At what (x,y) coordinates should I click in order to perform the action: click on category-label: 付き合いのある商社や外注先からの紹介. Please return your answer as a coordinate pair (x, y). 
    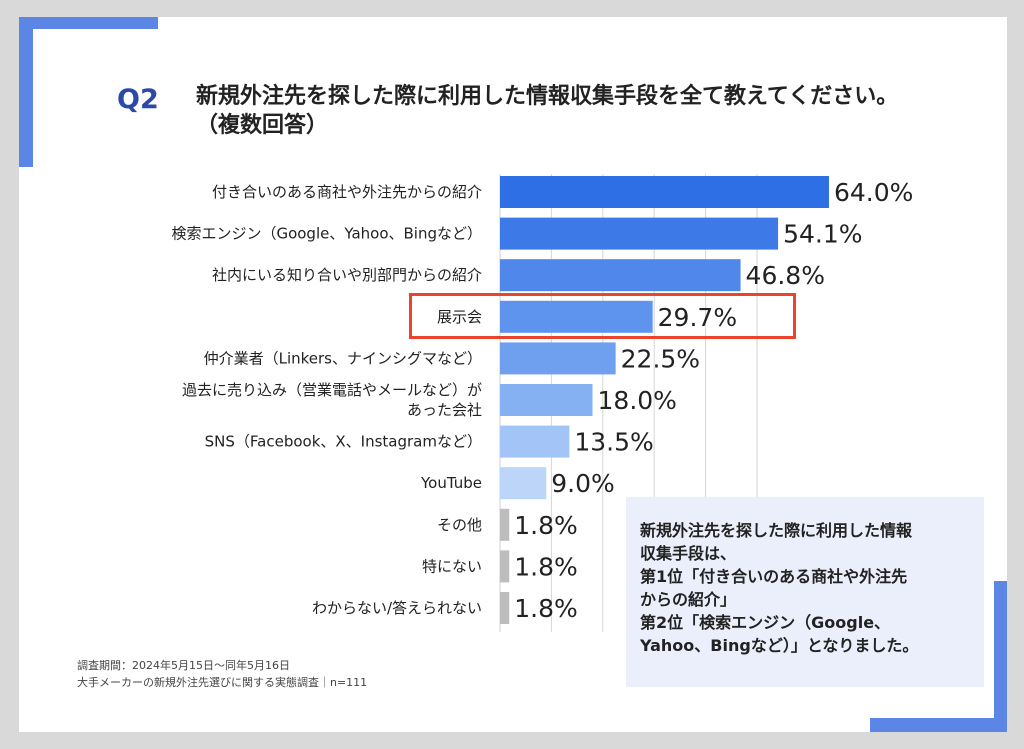
    Looking at the image, I should click on (347, 192).